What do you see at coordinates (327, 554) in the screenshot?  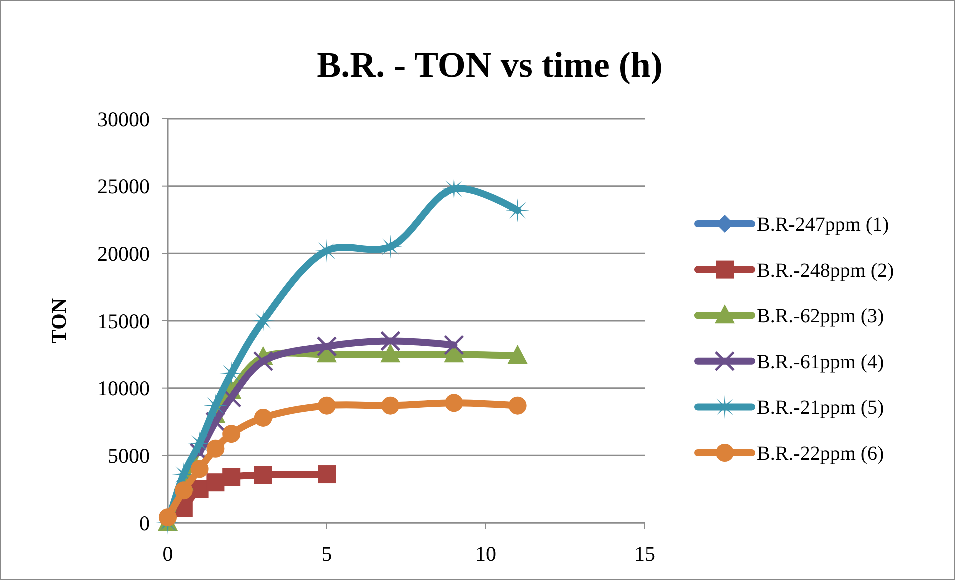 I see `x-tick-label: 5` at bounding box center [327, 554].